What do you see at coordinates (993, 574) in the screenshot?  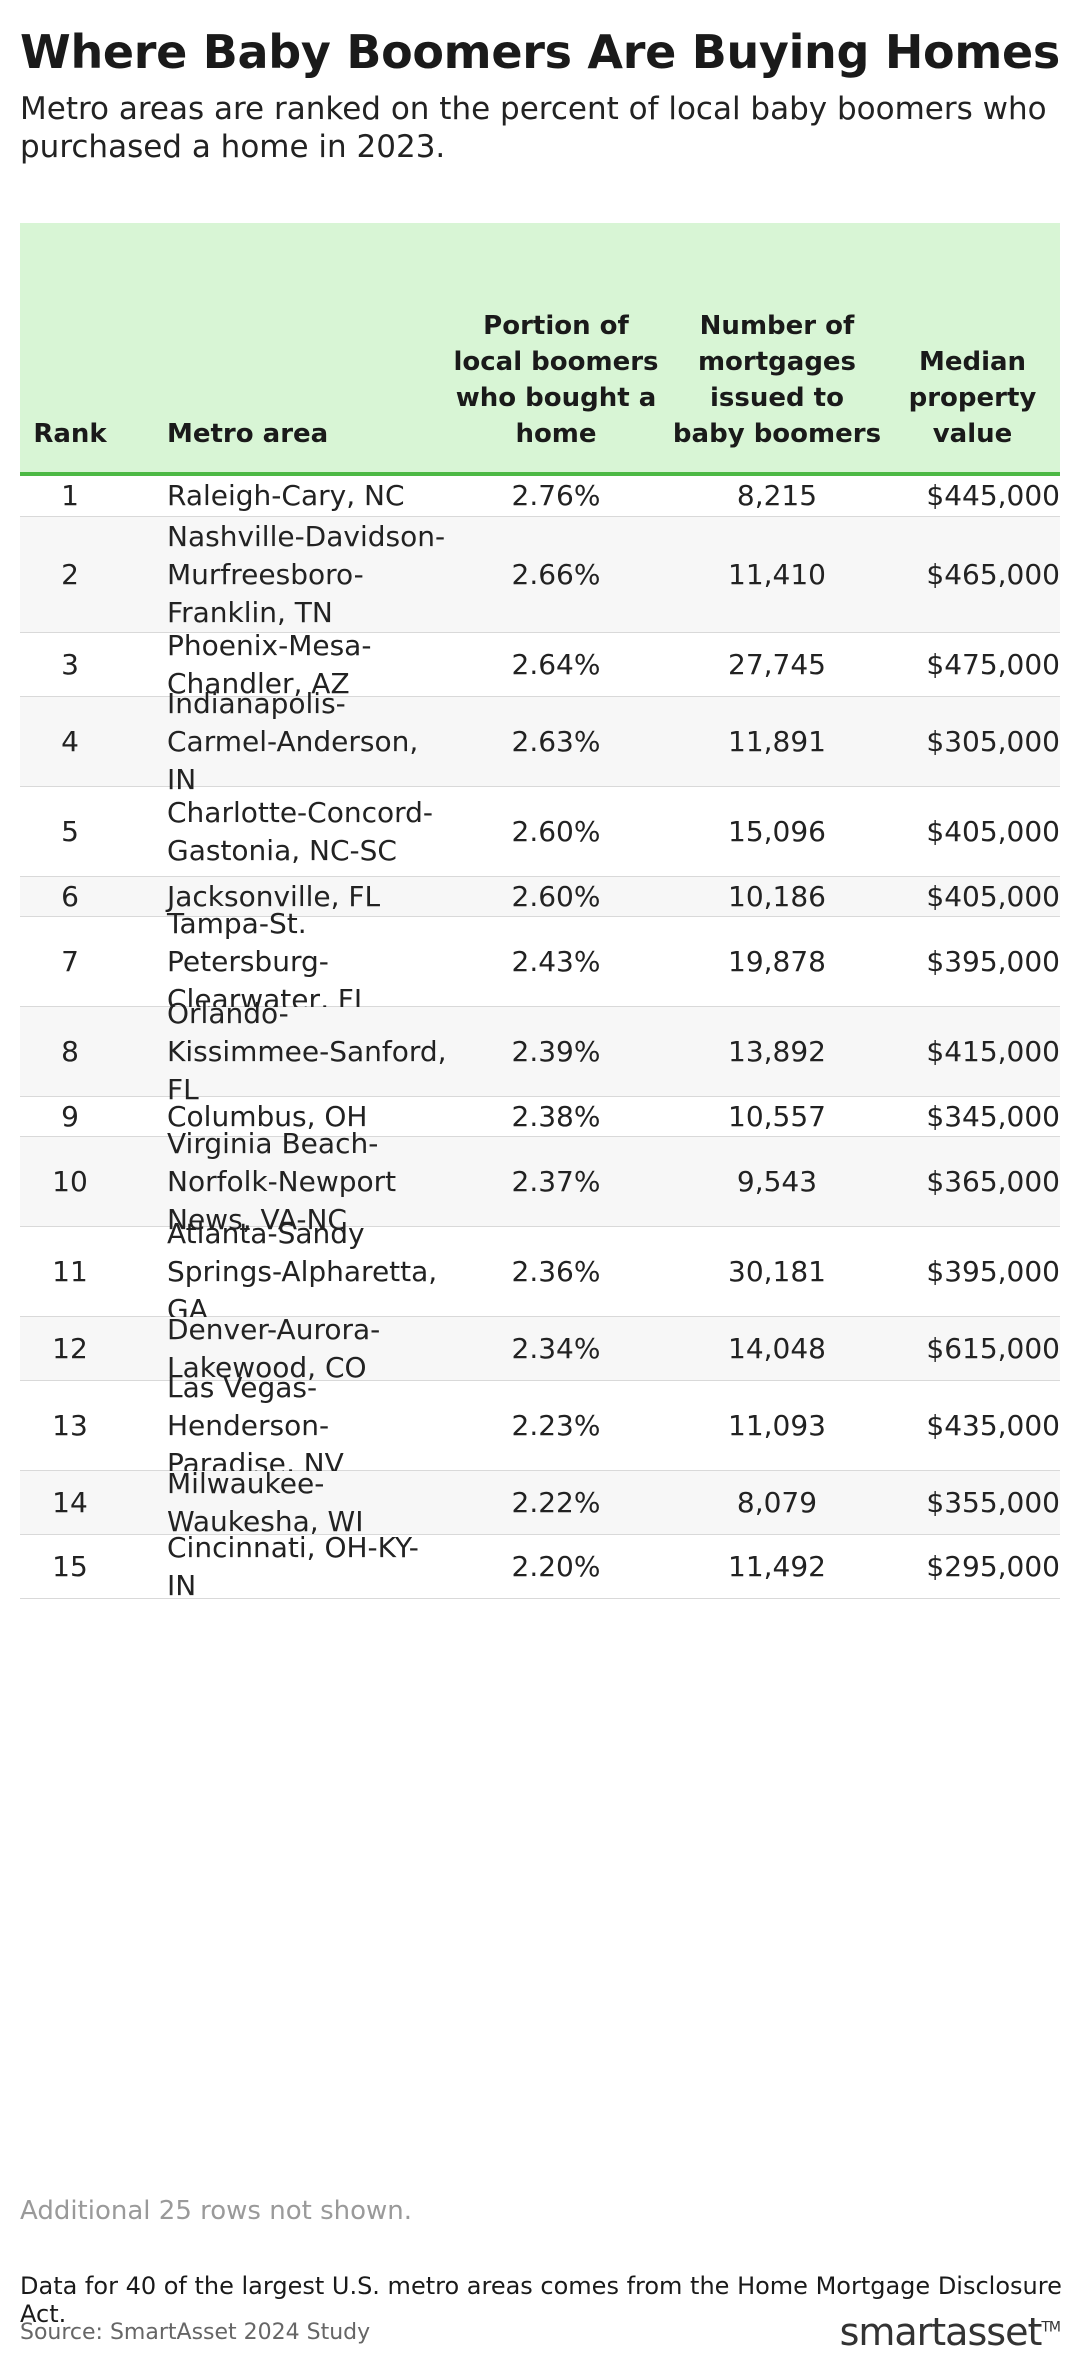 I see `cell-value: $465,000` at bounding box center [993, 574].